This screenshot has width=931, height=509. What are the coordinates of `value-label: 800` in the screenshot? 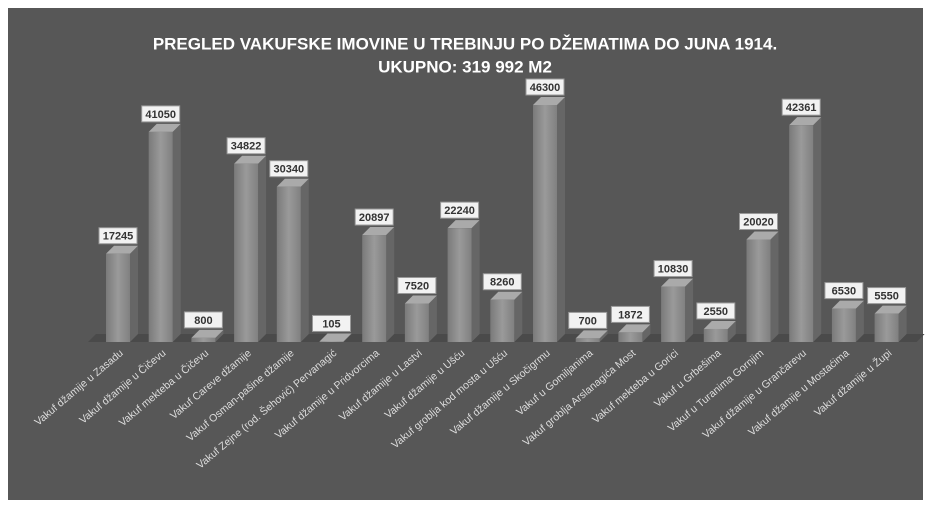 It's located at (203, 321).